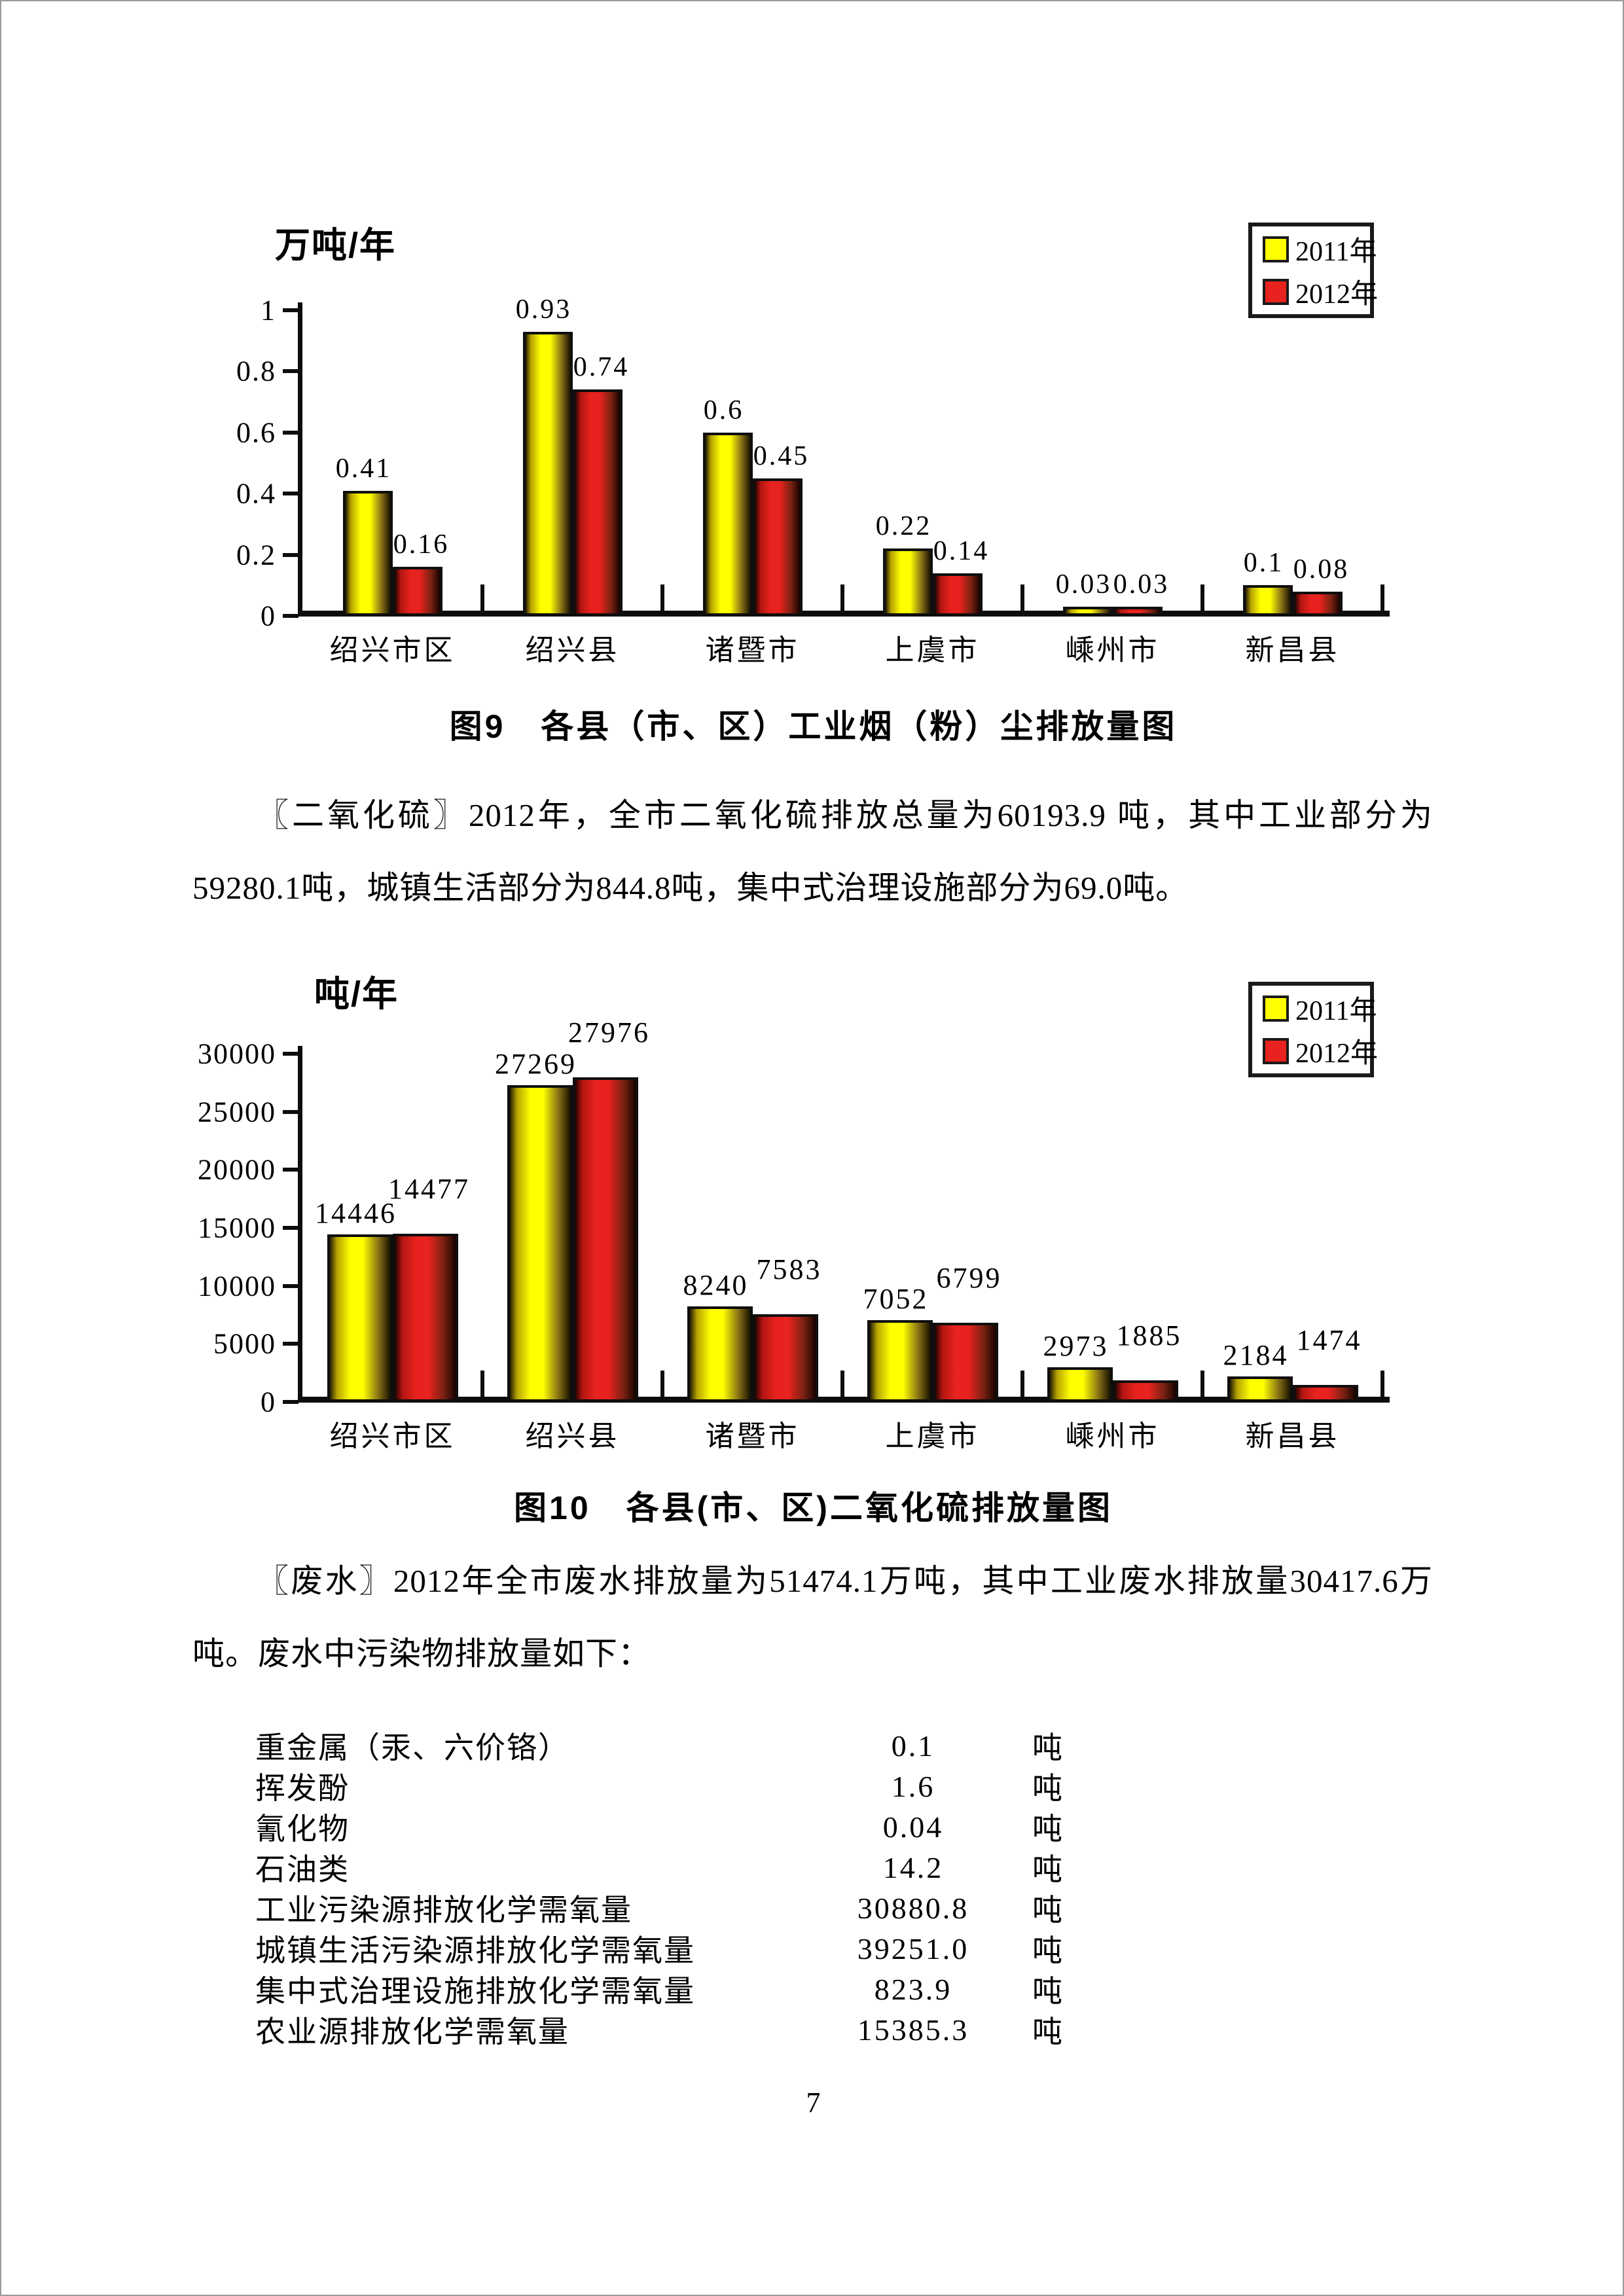 The width and height of the screenshot is (1624, 2296). Describe the element at coordinates (302, 1788) in the screenshot. I see `pollutant-name: 挥发酚` at that location.